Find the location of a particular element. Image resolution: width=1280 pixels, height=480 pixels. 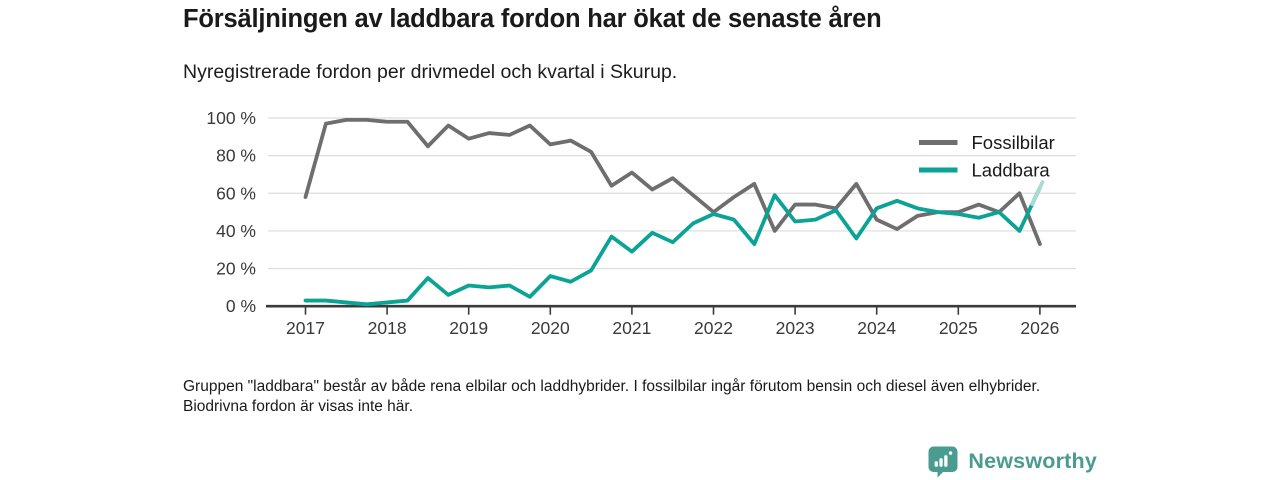

legend-label-fossilbilar: Fossilbilar is located at coordinates (1013, 142).